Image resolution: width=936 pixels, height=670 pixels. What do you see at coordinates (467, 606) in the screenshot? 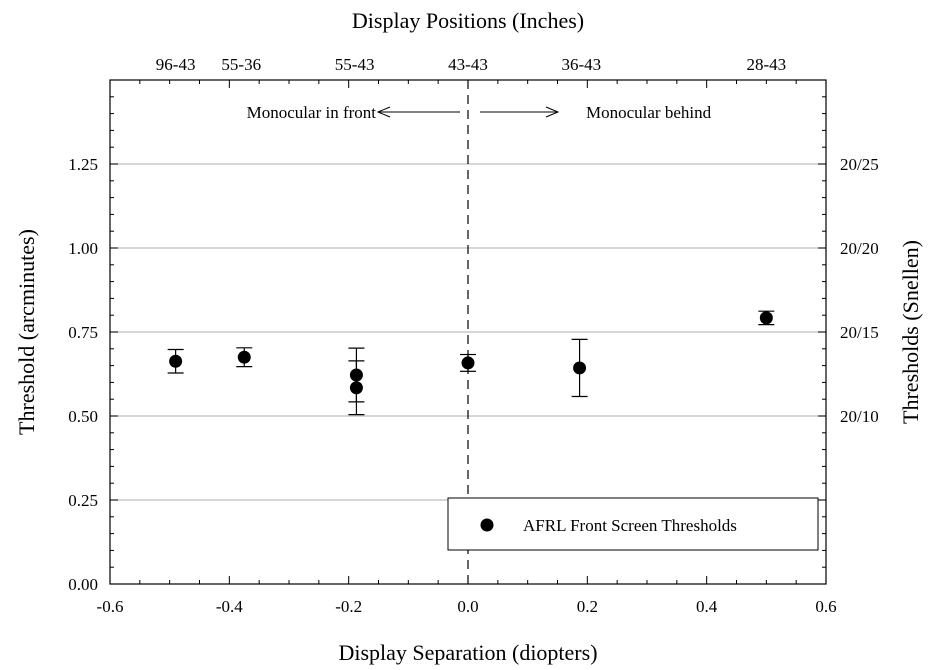
I see `x-tick-label: 0.0` at bounding box center [467, 606].